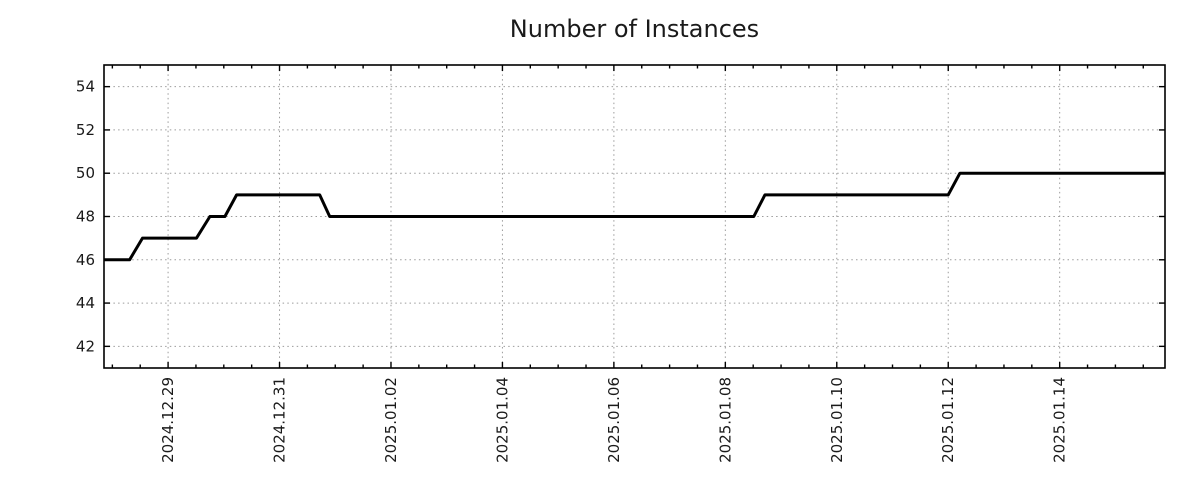 The image size is (1200, 504). What do you see at coordinates (168, 420) in the screenshot?
I see `x-tick-label: 2024.12.29` at bounding box center [168, 420].